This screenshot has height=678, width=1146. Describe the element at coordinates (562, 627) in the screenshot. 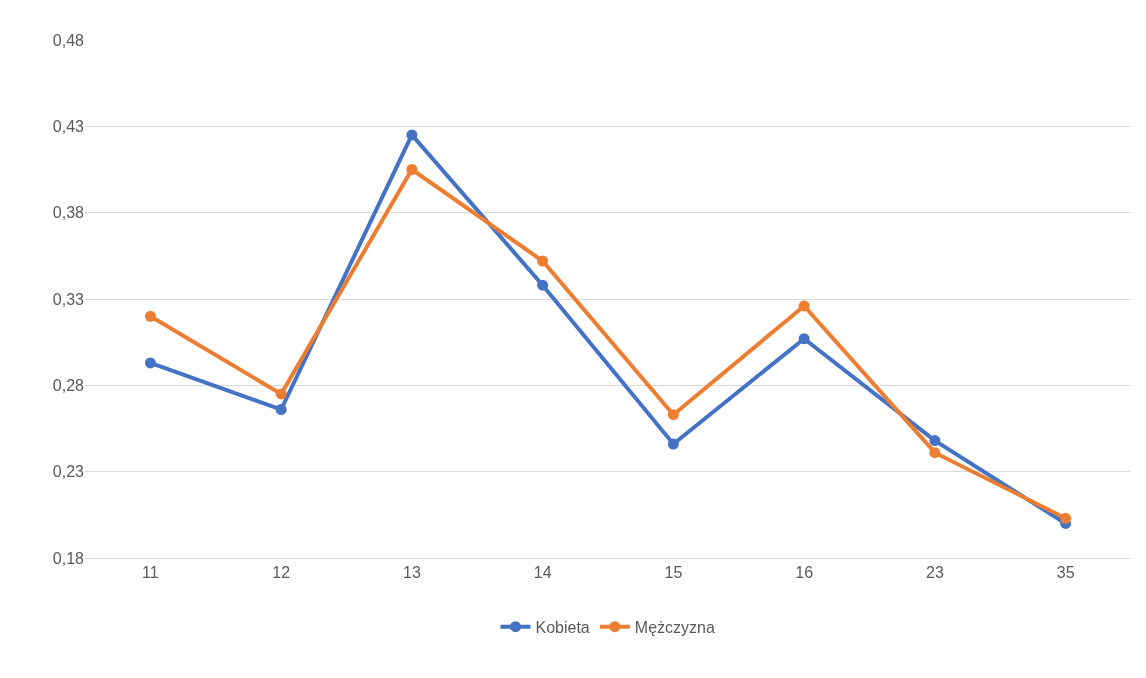

I see `legend-label: Kobieta` at that location.